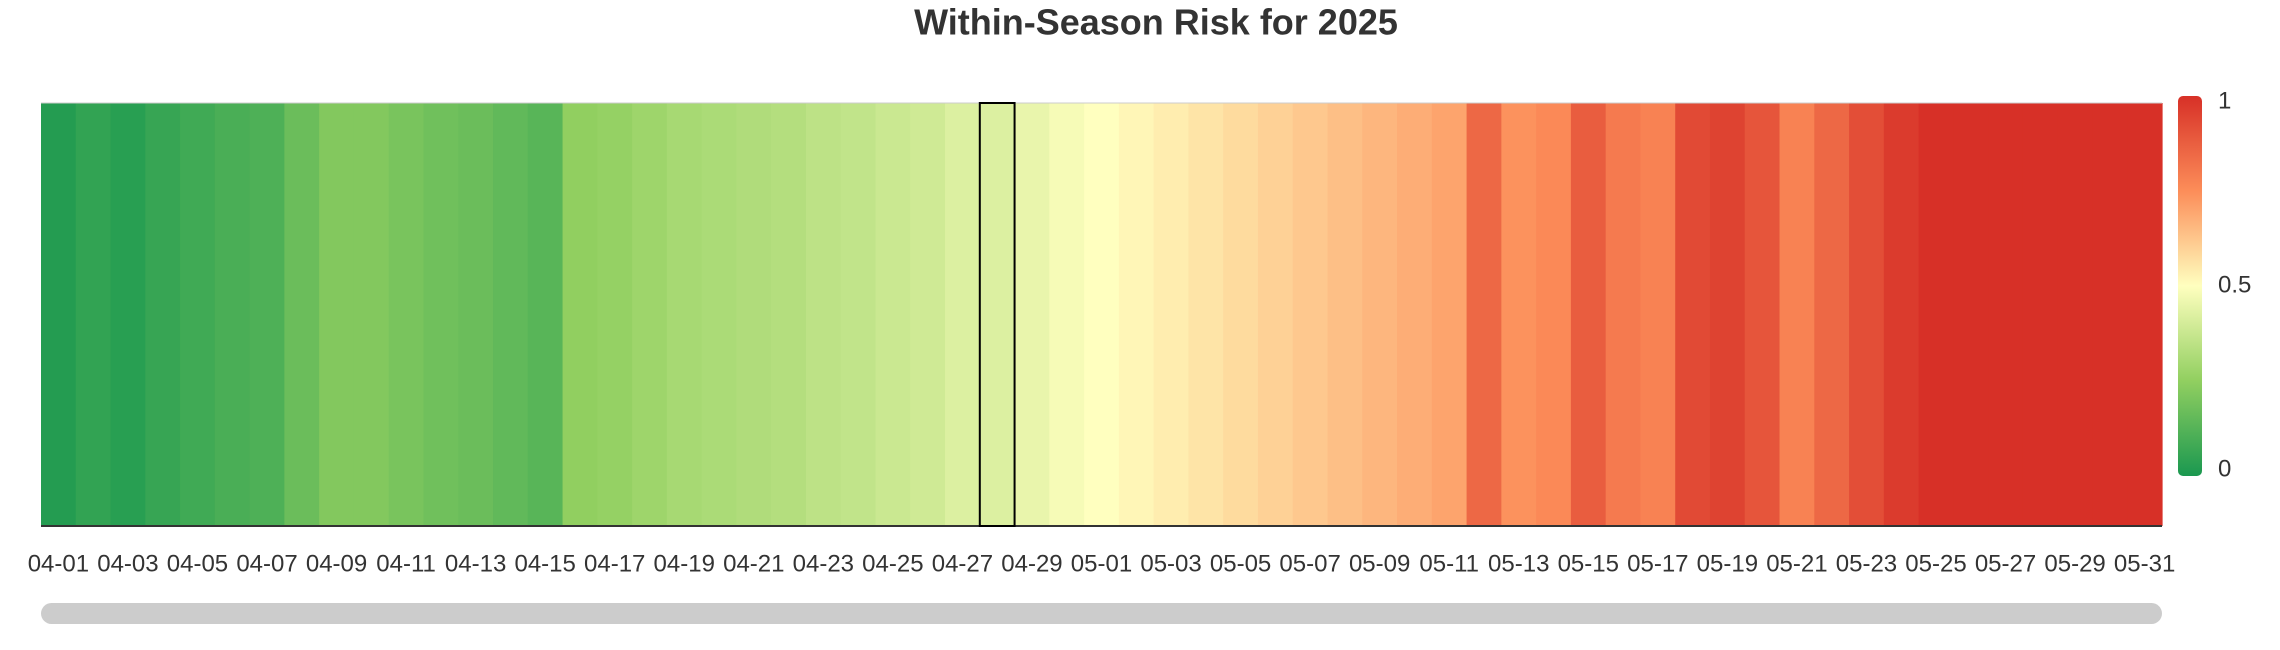  What do you see at coordinates (892, 563) in the screenshot?
I see `x-tick-label: 04-25` at bounding box center [892, 563].